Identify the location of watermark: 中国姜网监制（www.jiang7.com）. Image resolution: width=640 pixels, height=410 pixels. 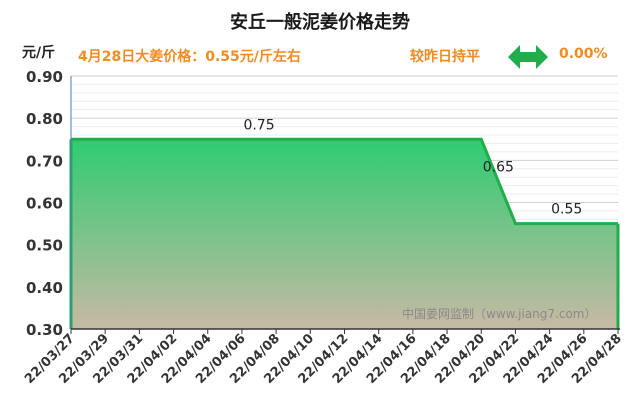
(499, 313).